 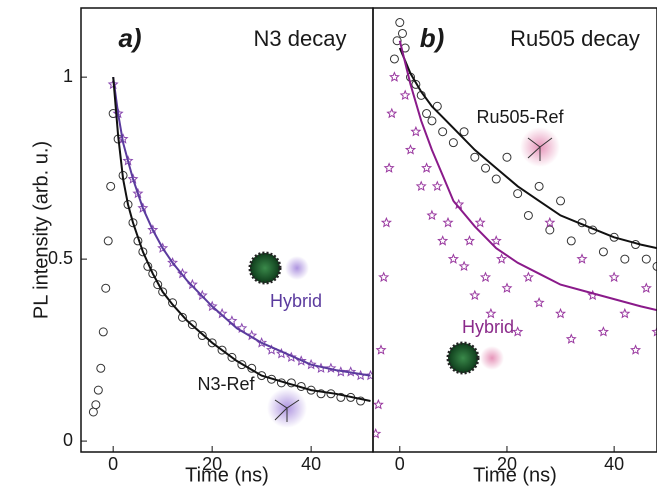 What do you see at coordinates (226, 384) in the screenshot?
I see `annotation: N3-Ref` at bounding box center [226, 384].